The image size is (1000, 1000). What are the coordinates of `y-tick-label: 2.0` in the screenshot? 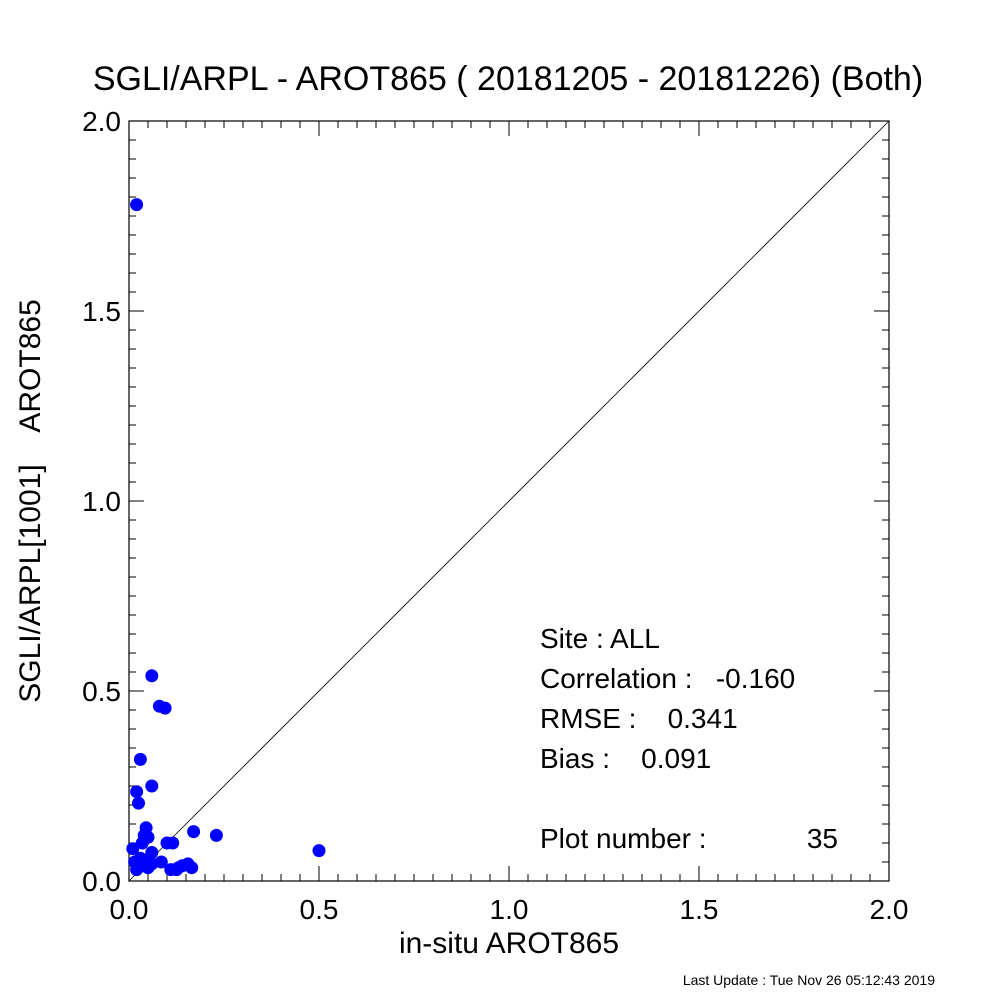 It's located at (101, 121).